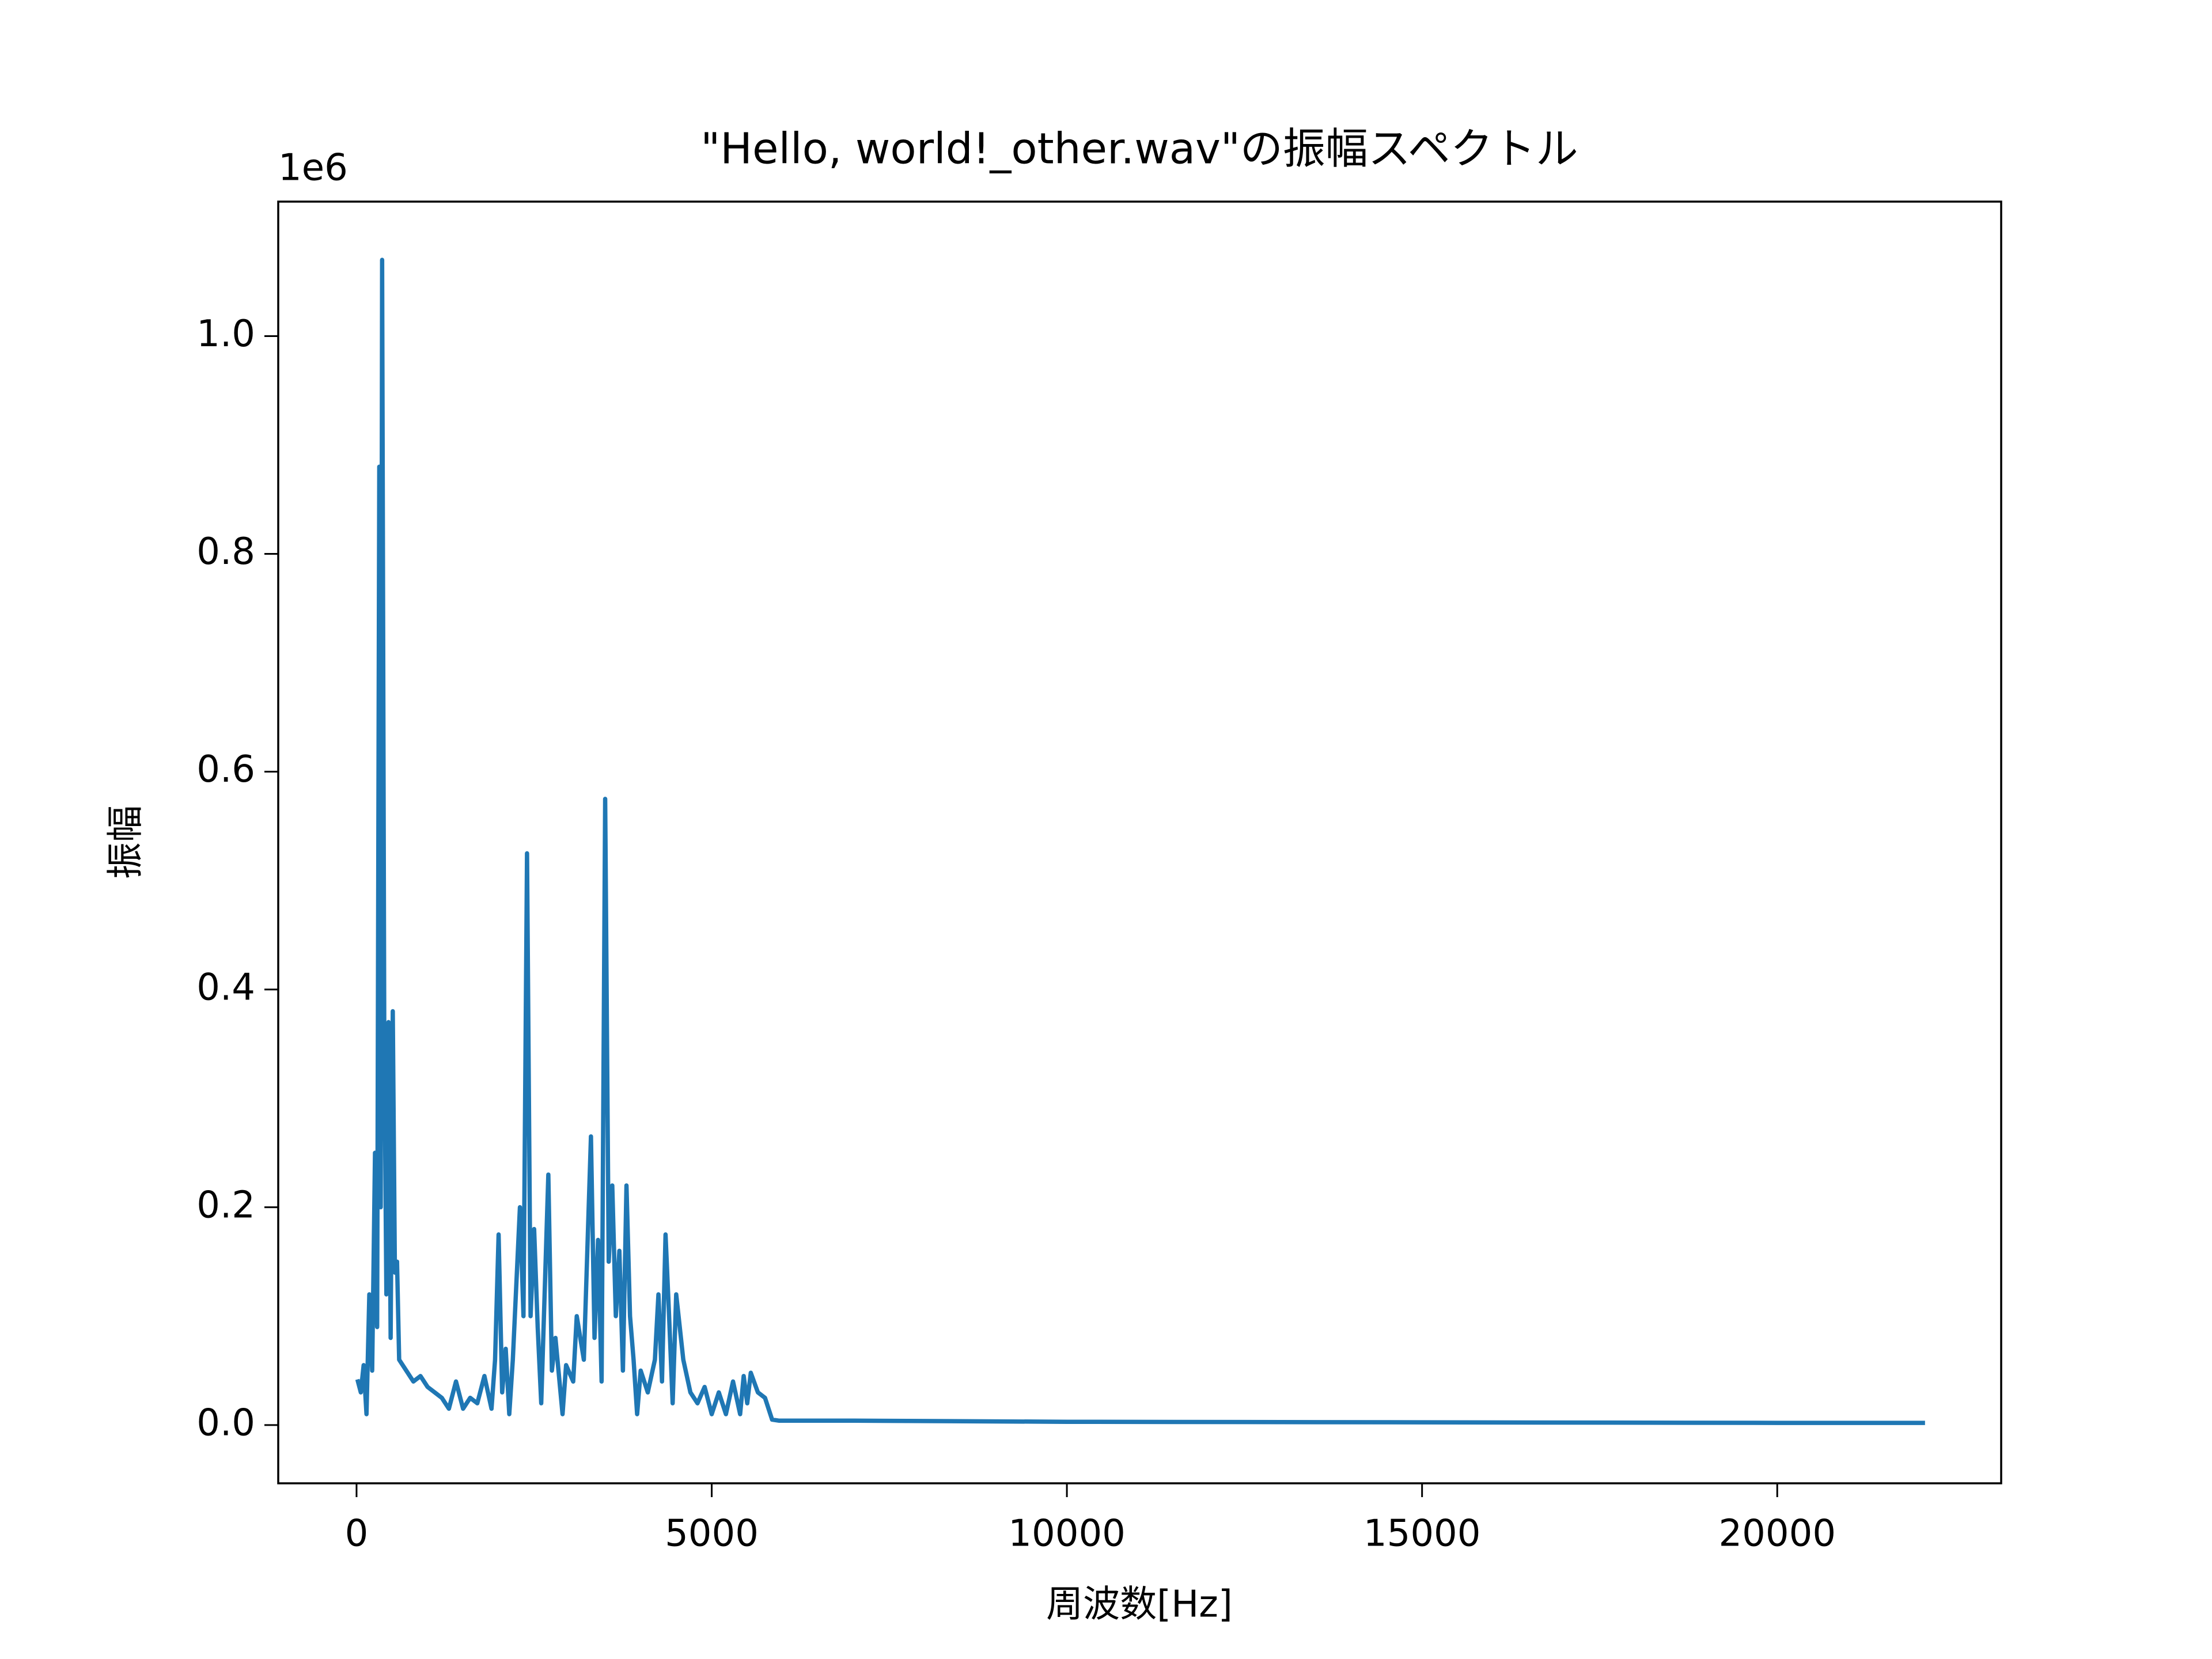 Image resolution: width=2212 pixels, height=1659 pixels. Describe the element at coordinates (126, 842) in the screenshot. I see `y-axis-label: 振幅` at that location.